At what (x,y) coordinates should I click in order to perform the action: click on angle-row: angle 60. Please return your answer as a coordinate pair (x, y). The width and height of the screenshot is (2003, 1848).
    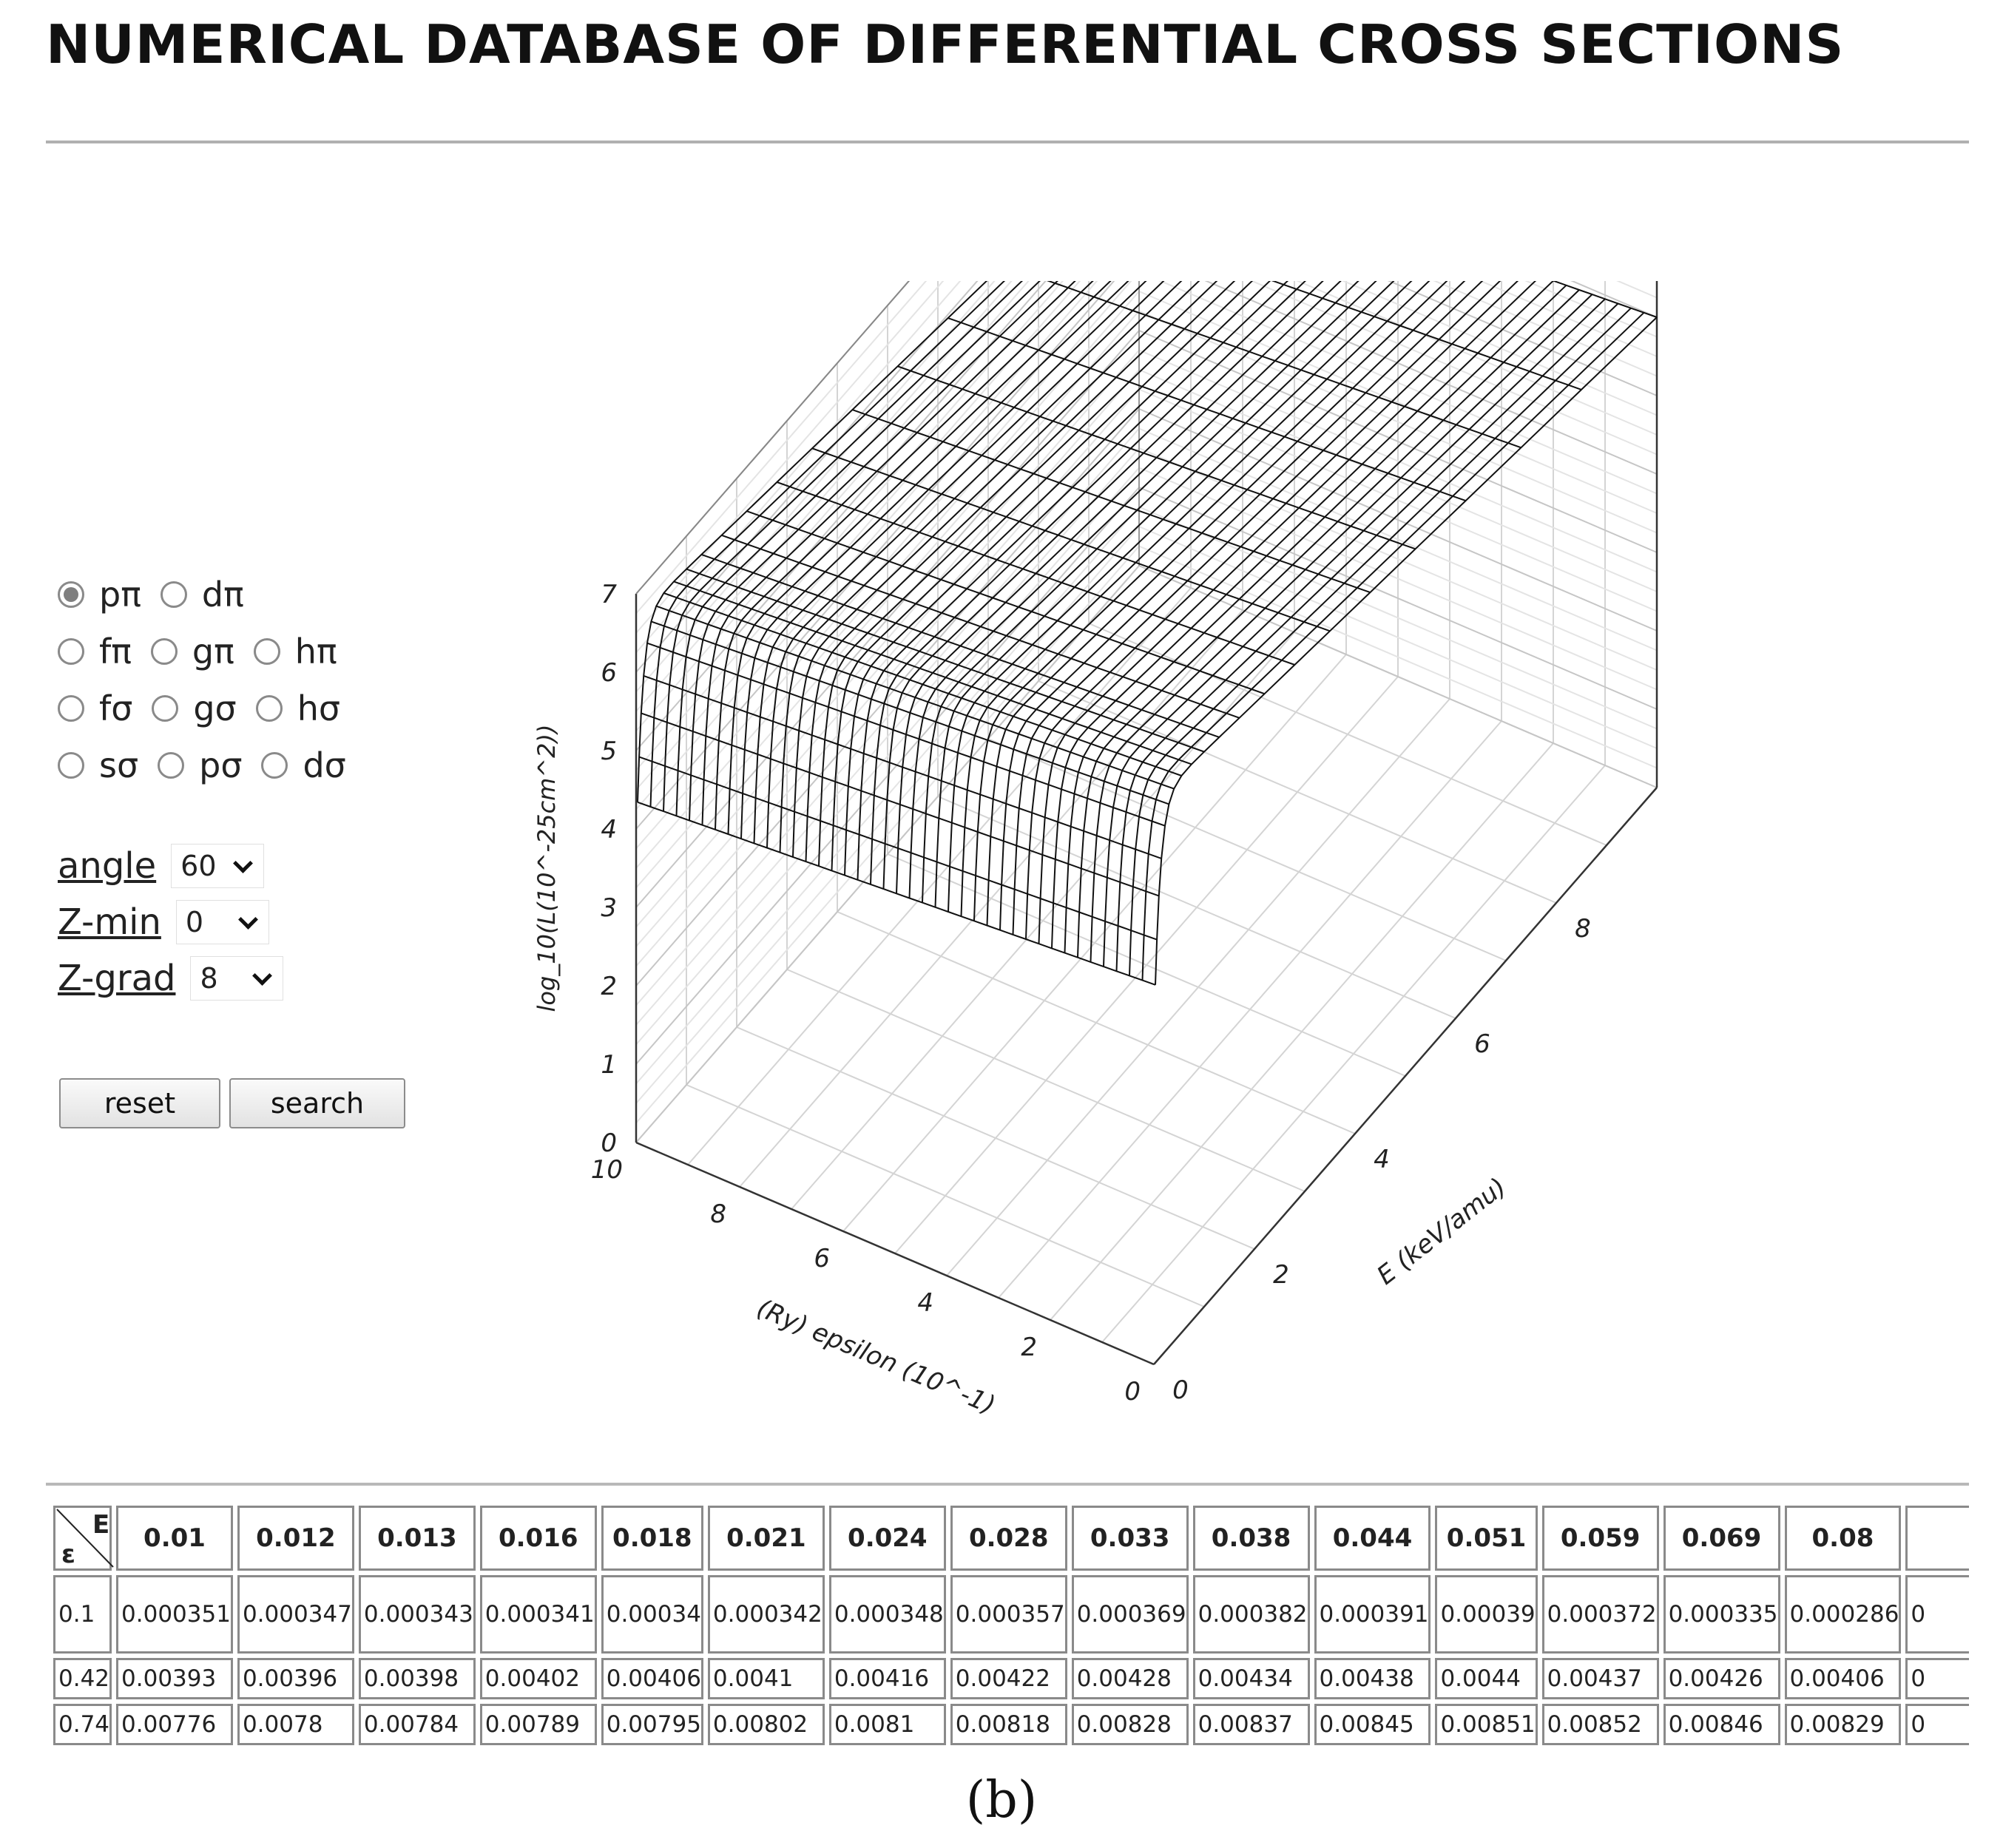
    Looking at the image, I should click on (250, 866).